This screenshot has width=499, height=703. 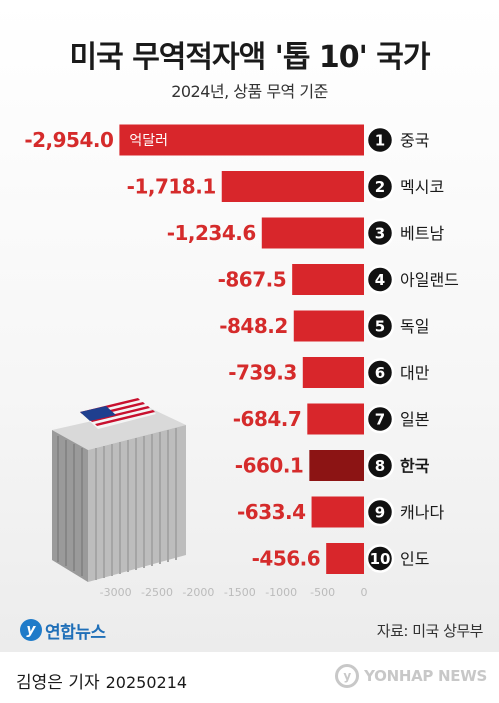 What do you see at coordinates (148, 141) in the screenshot?
I see `unit-label: 억달러` at bounding box center [148, 141].